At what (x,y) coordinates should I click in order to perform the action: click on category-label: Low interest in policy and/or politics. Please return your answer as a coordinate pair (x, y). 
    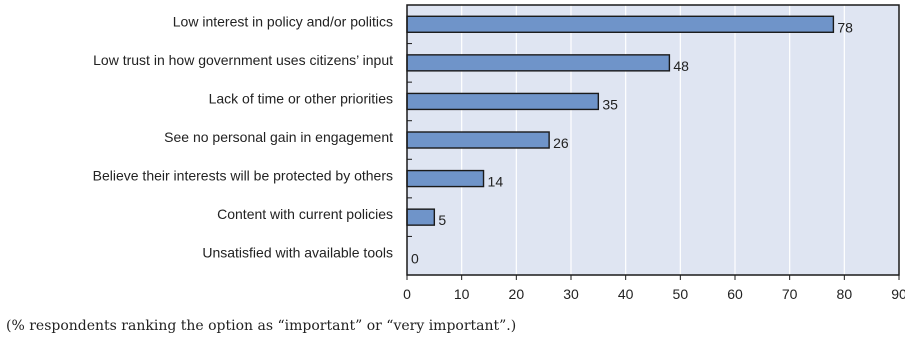
    Looking at the image, I should click on (283, 21).